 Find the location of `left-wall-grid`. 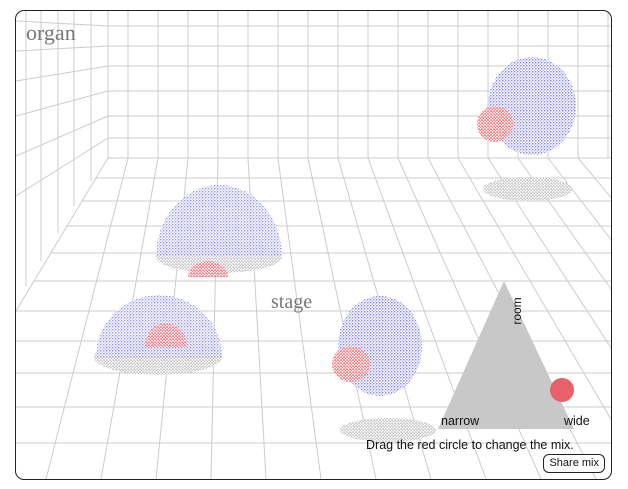

left-wall-grid is located at coordinates (62, 161).